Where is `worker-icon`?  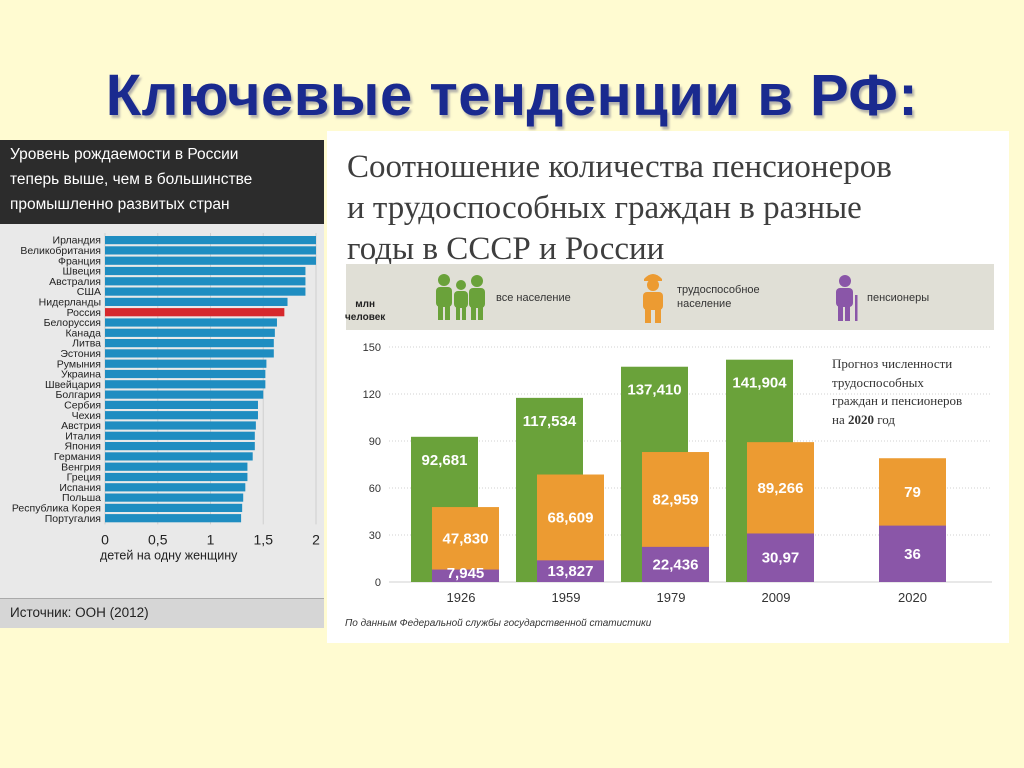
worker-icon is located at coordinates (653, 298).